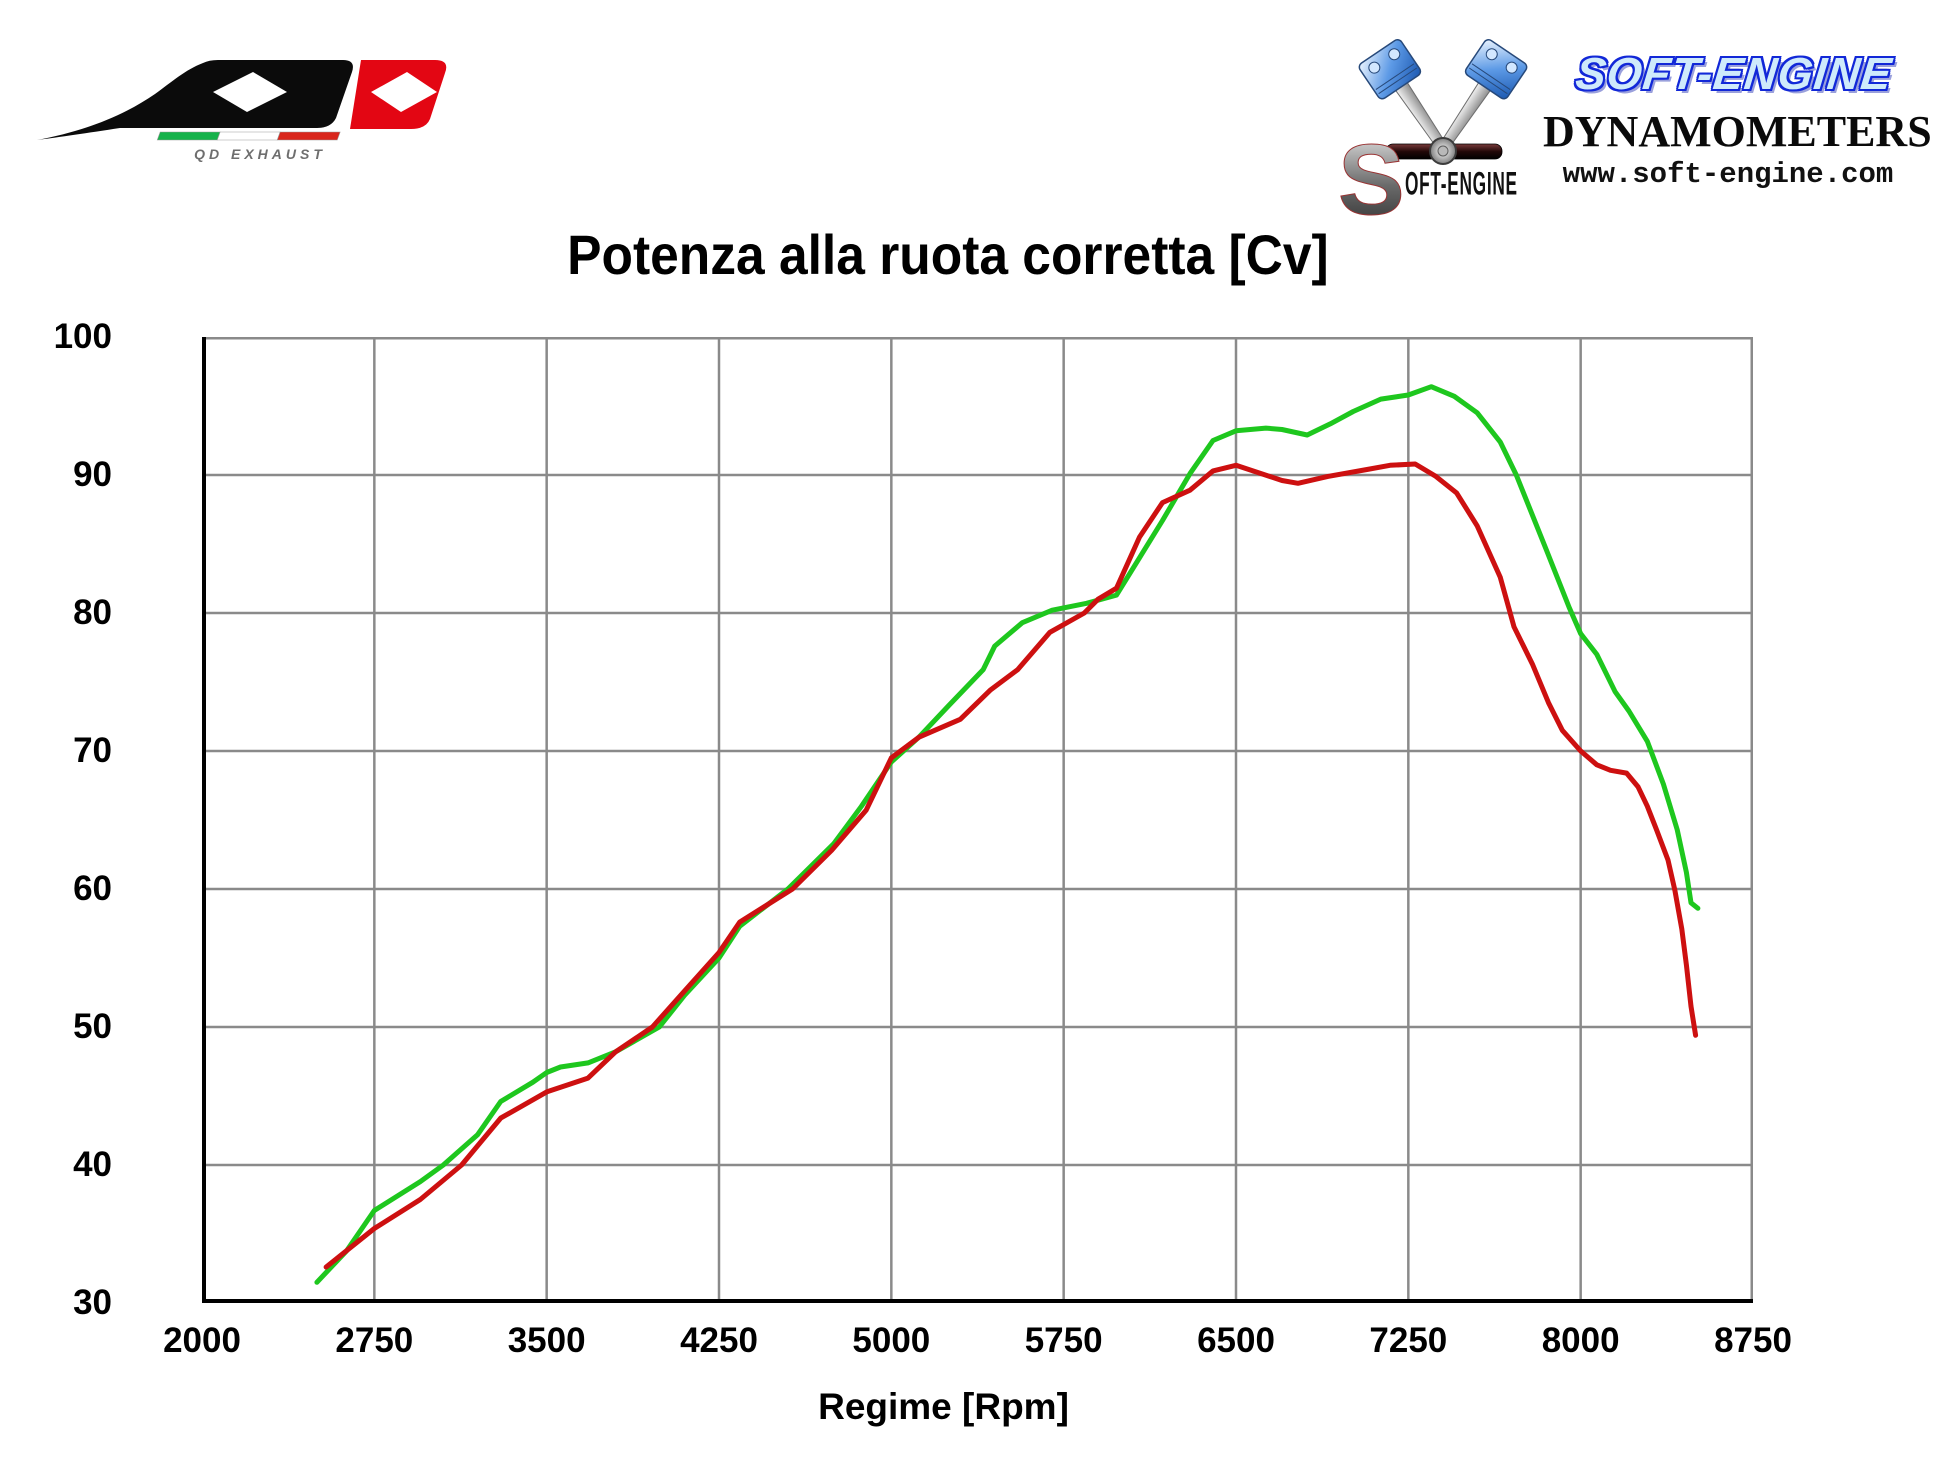 This screenshot has width=1946, height=1460. I want to click on dynamometers-label: DYNAMOMETERS, so click(1737, 131).